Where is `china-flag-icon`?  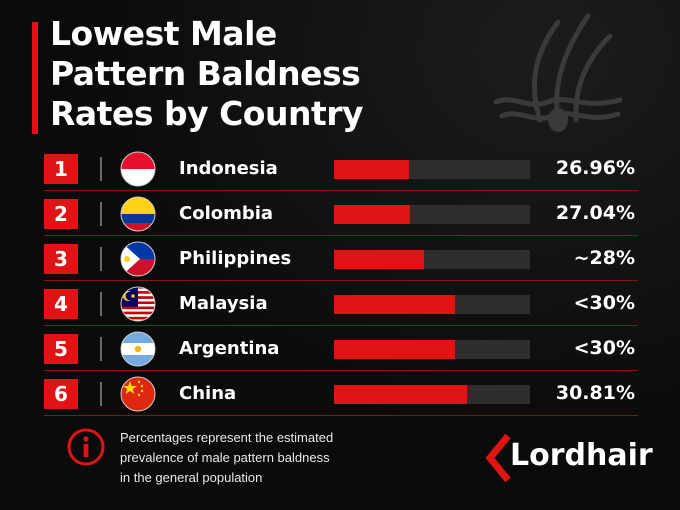
china-flag-icon is located at coordinates (138, 394).